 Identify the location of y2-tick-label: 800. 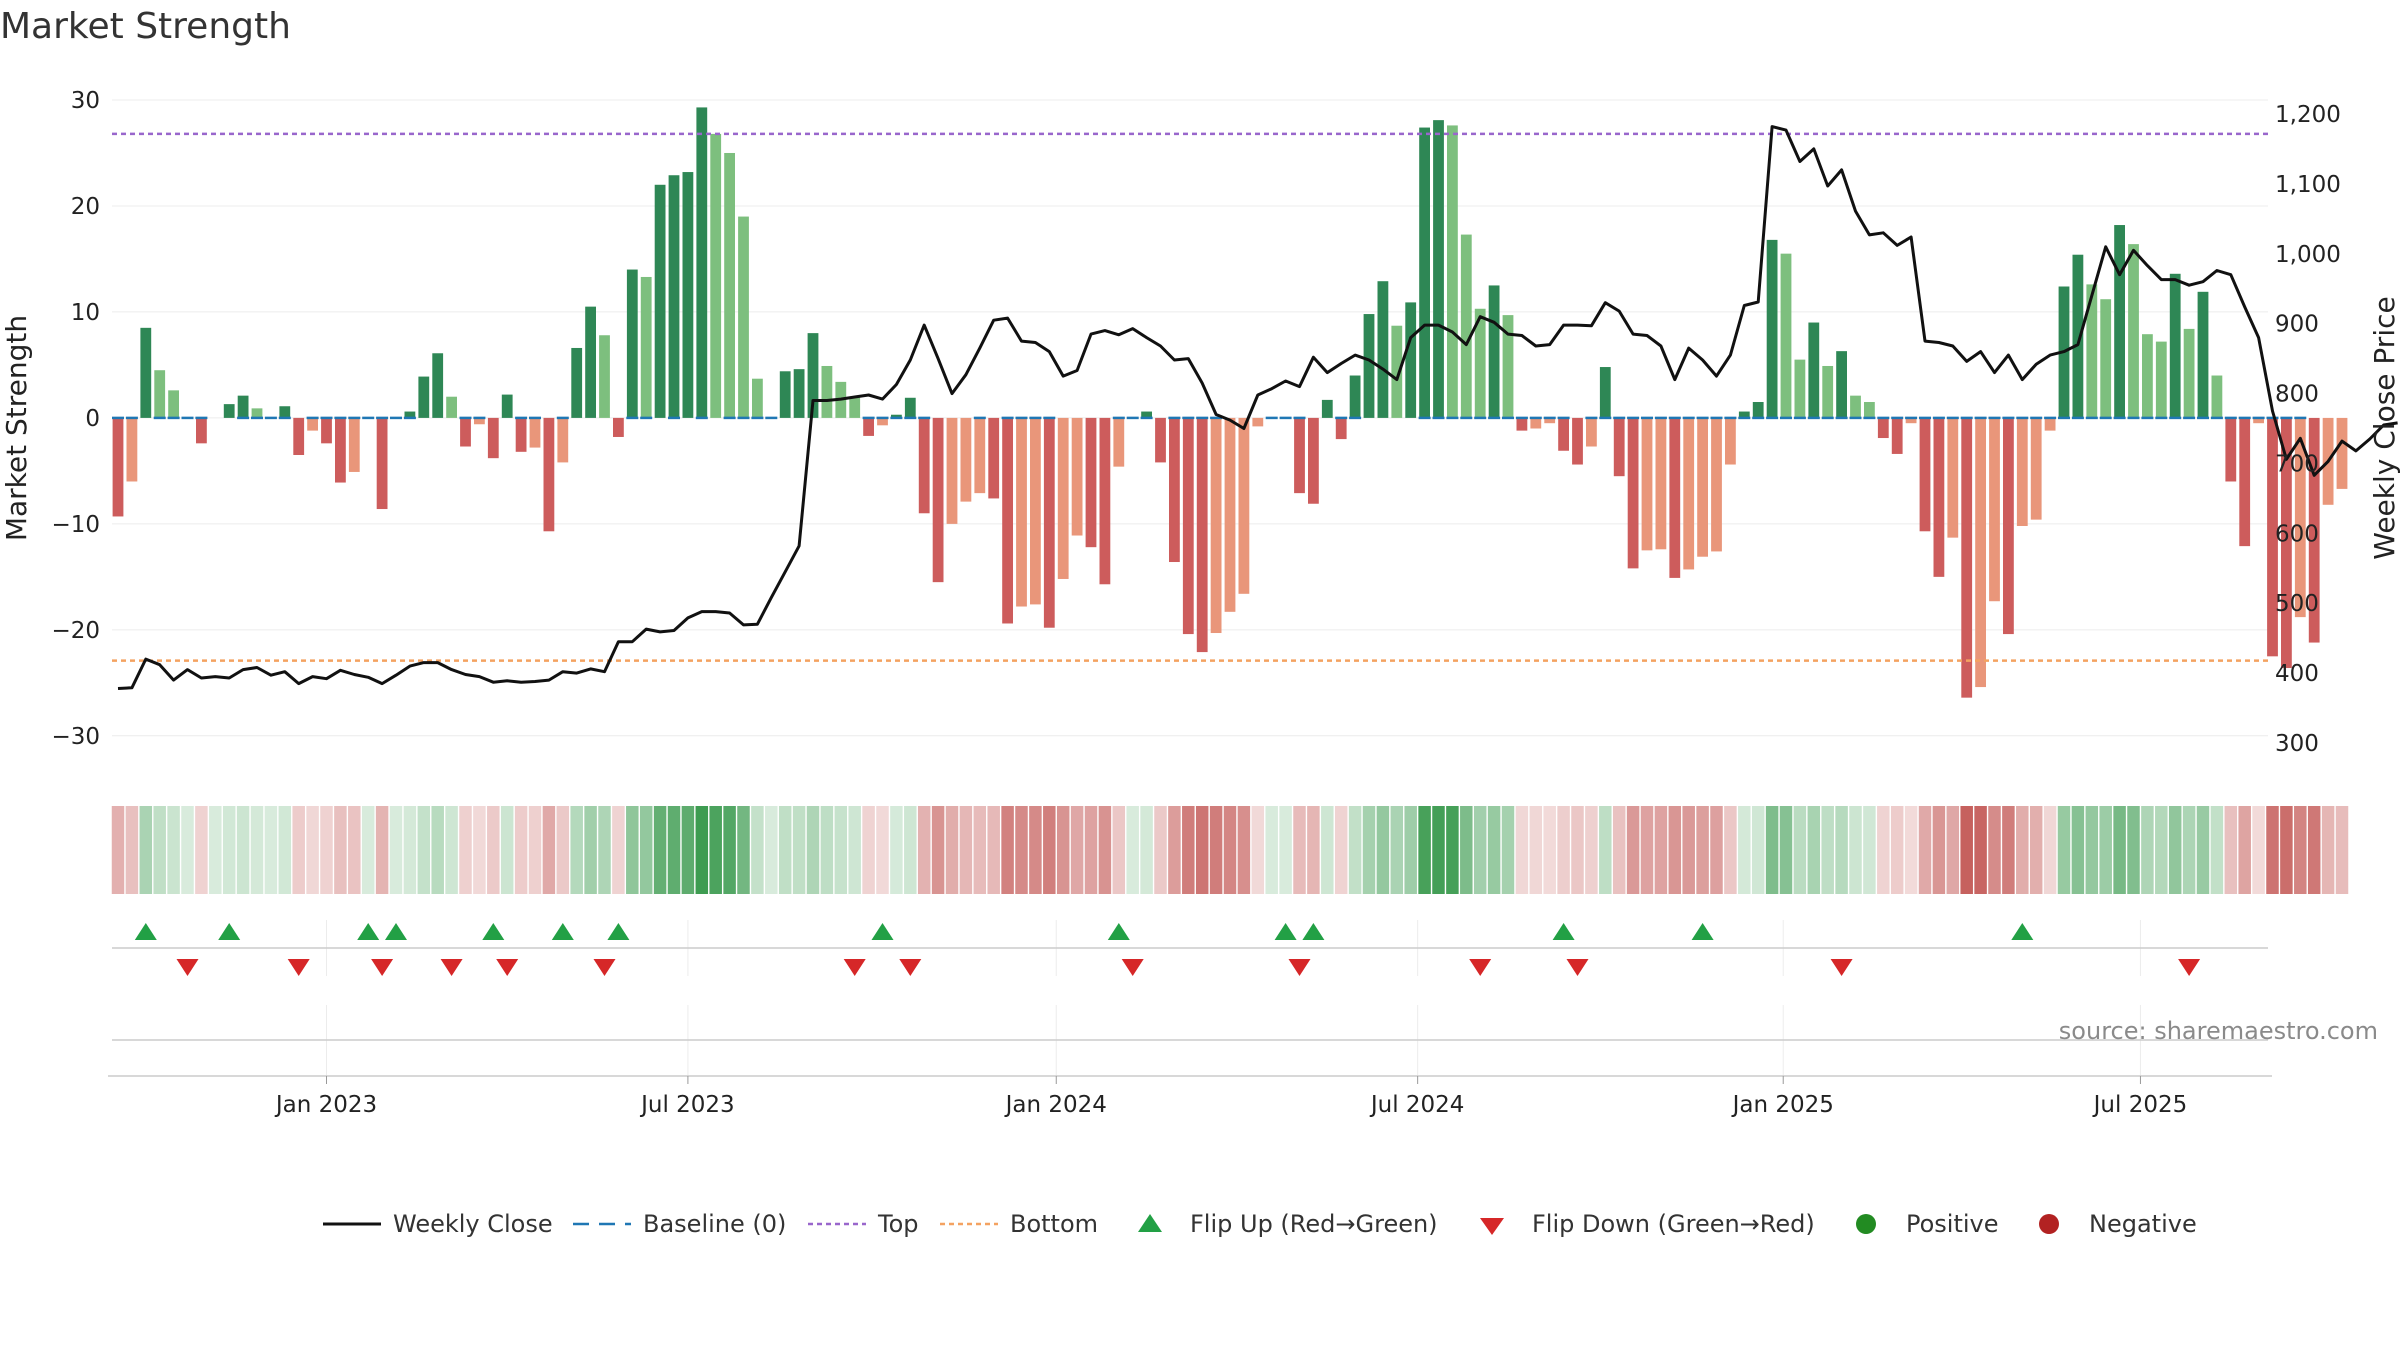
(2297, 395).